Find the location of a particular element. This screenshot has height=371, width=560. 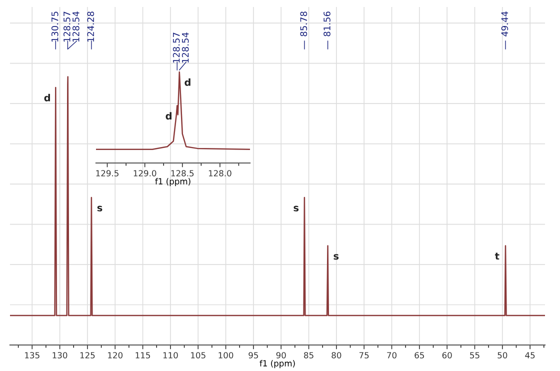

x-tick-label: 125 is located at coordinates (87, 355).